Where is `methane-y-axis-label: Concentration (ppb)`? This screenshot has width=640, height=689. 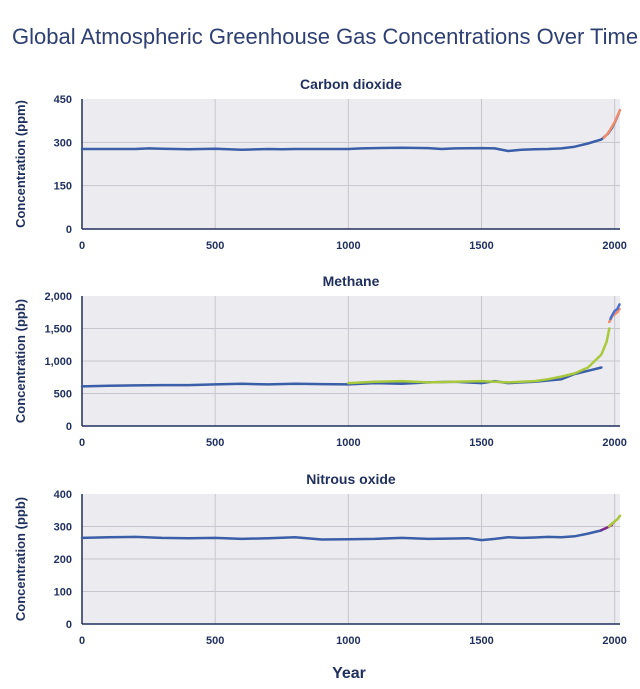 methane-y-axis-label: Concentration (ppb) is located at coordinates (20, 361).